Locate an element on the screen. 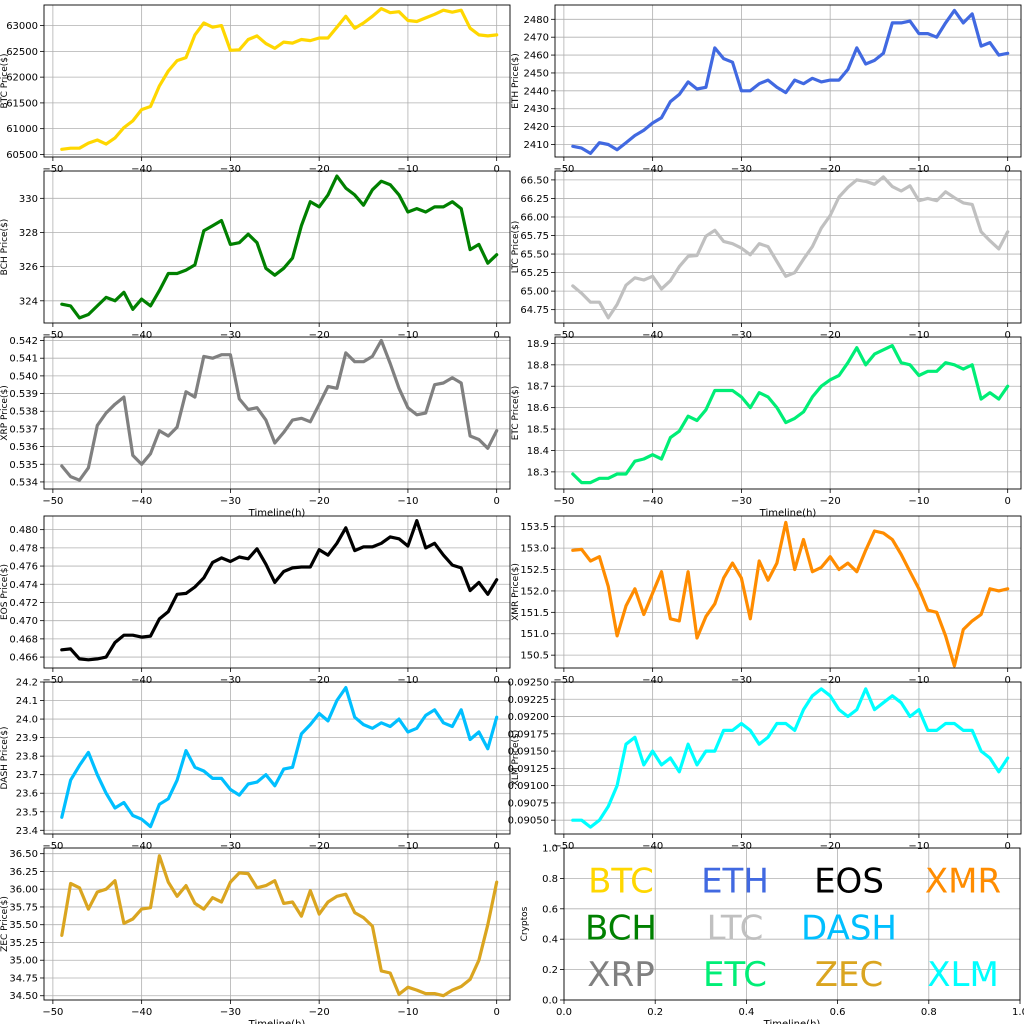 The height and width of the screenshot is (1024, 1024). y-tick-label: 0.09075 is located at coordinates (528, 803).